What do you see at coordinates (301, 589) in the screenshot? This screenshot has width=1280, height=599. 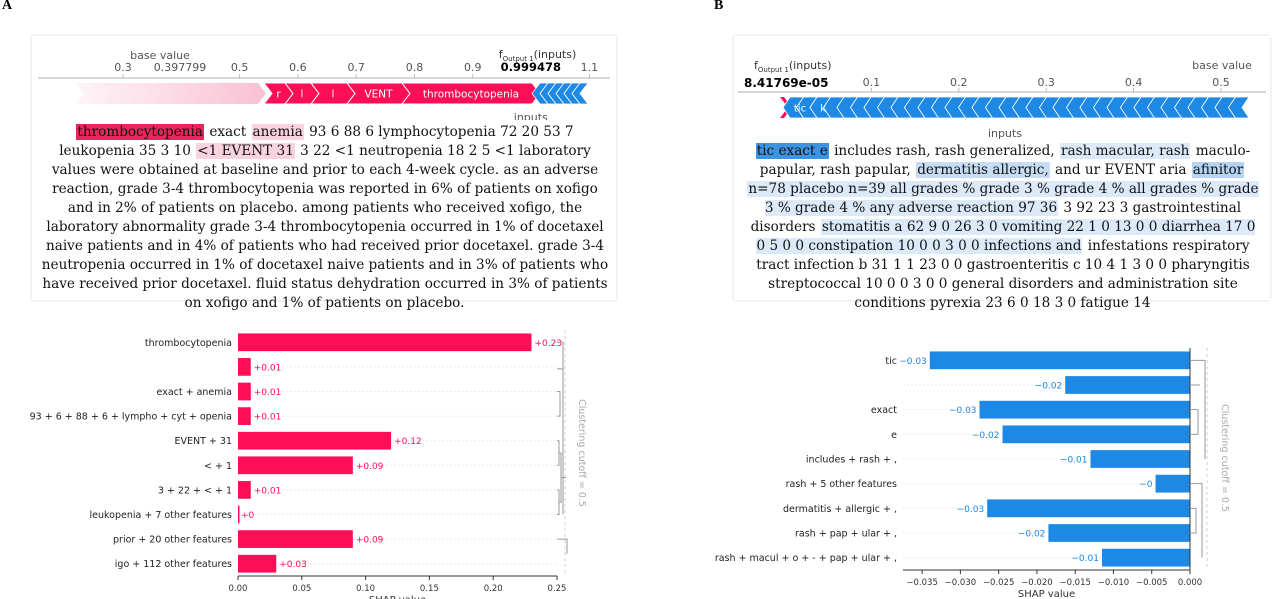 I see `bar-a-x-tick-label: 0.05` at bounding box center [301, 589].